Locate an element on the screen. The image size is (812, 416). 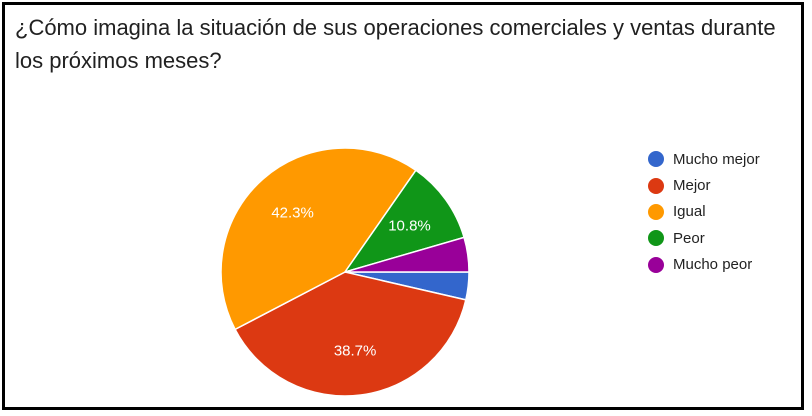
legend-label: Igual is located at coordinates (689, 212).